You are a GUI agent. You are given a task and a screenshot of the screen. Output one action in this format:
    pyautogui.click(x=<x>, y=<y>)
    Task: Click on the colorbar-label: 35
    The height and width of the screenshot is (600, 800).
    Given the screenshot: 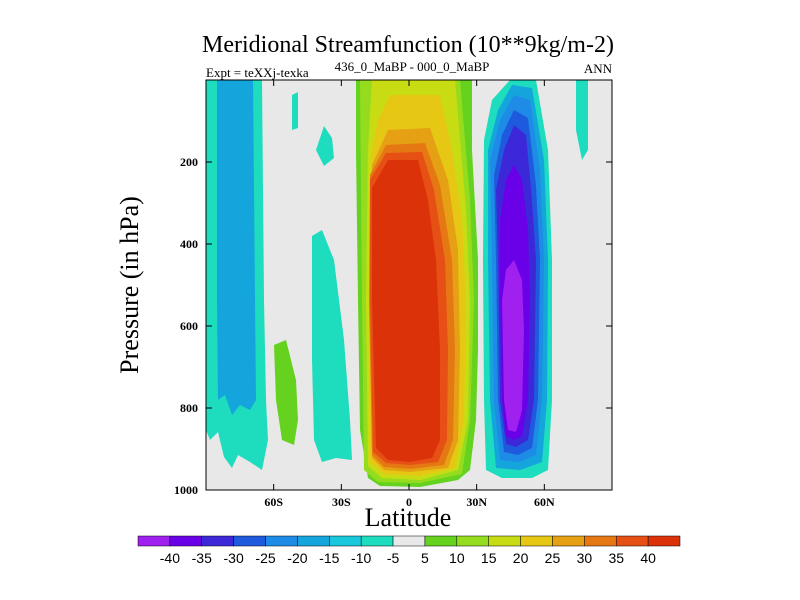 What is the action you would take?
    pyautogui.click(x=616, y=558)
    